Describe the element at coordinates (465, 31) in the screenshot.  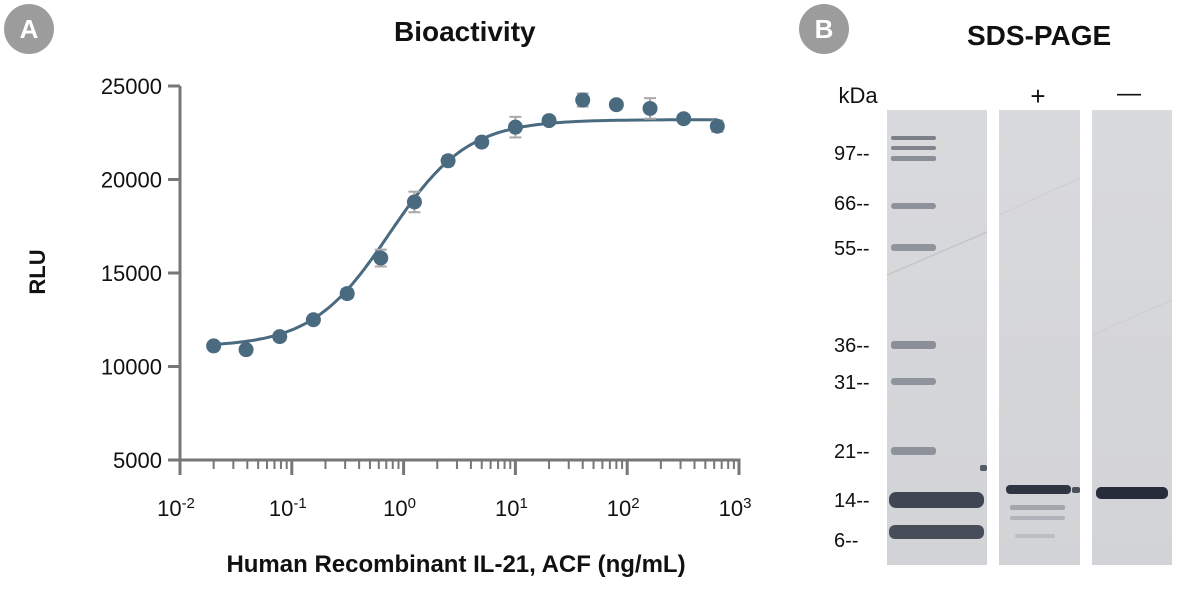
I see `chart-title: Bioactivity` at that location.